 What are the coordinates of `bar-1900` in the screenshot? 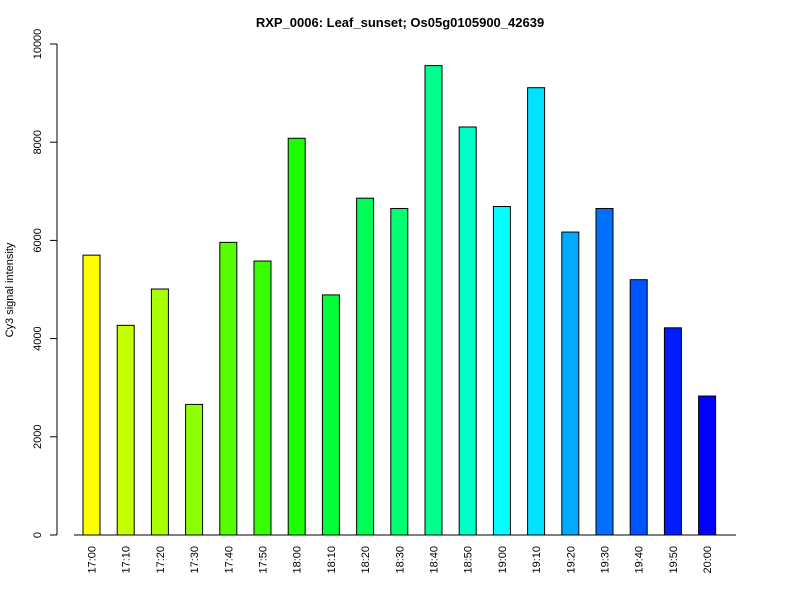 It's located at (501, 371).